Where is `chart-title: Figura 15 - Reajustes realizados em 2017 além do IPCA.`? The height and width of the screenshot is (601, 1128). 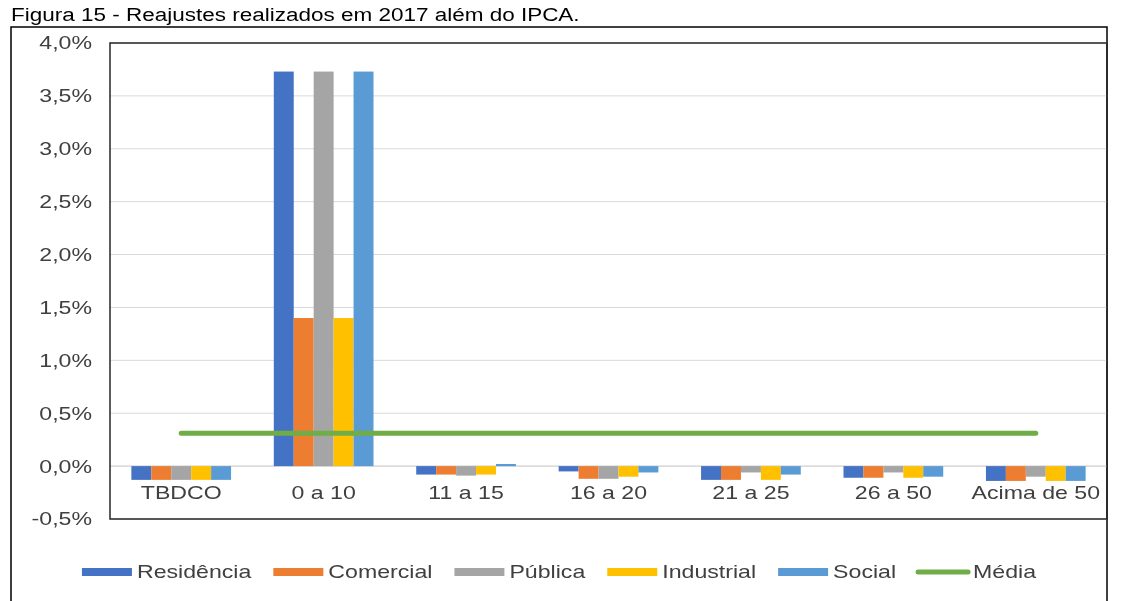
chart-title: Figura 15 - Reajustes realizados em 2017 além do IPCA. is located at coordinates (295, 15).